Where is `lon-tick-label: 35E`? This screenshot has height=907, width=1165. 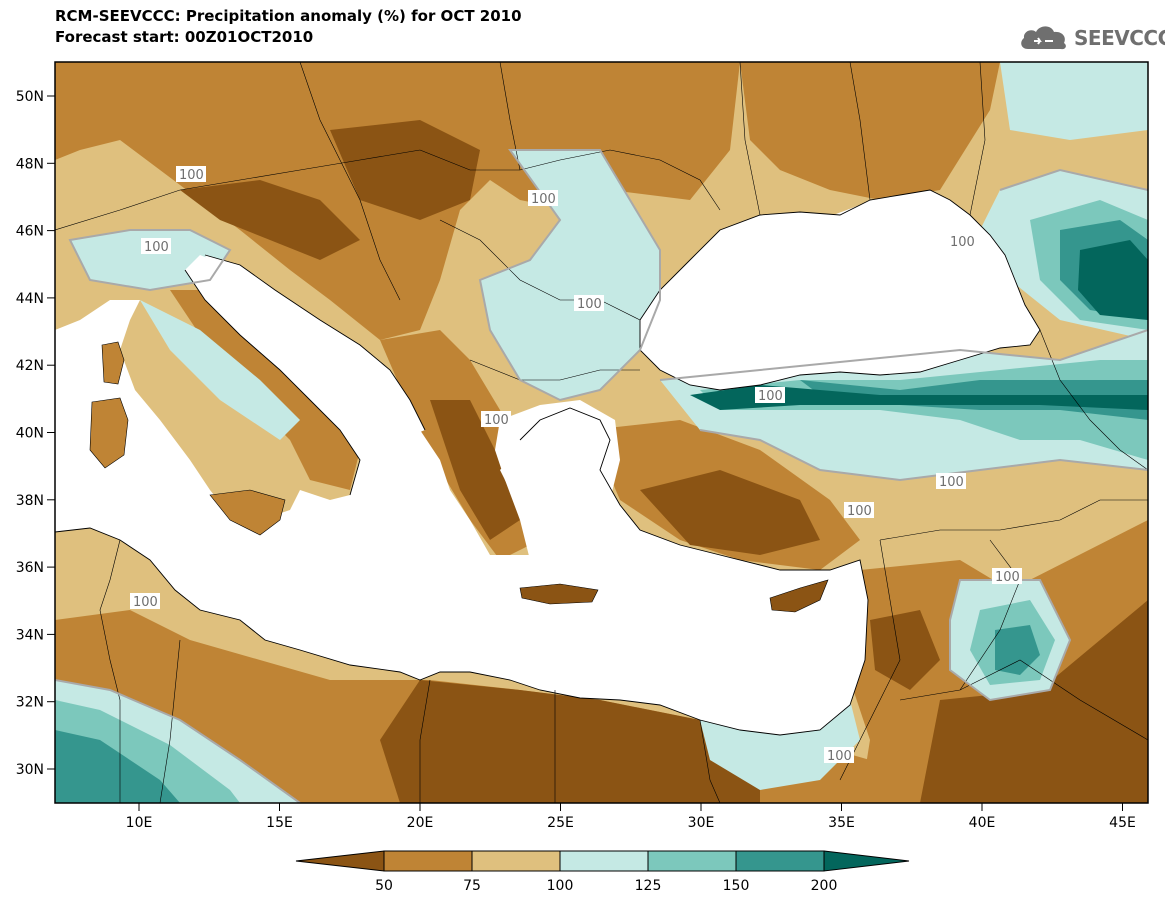
lon-tick-label: 35E is located at coordinates (841, 823).